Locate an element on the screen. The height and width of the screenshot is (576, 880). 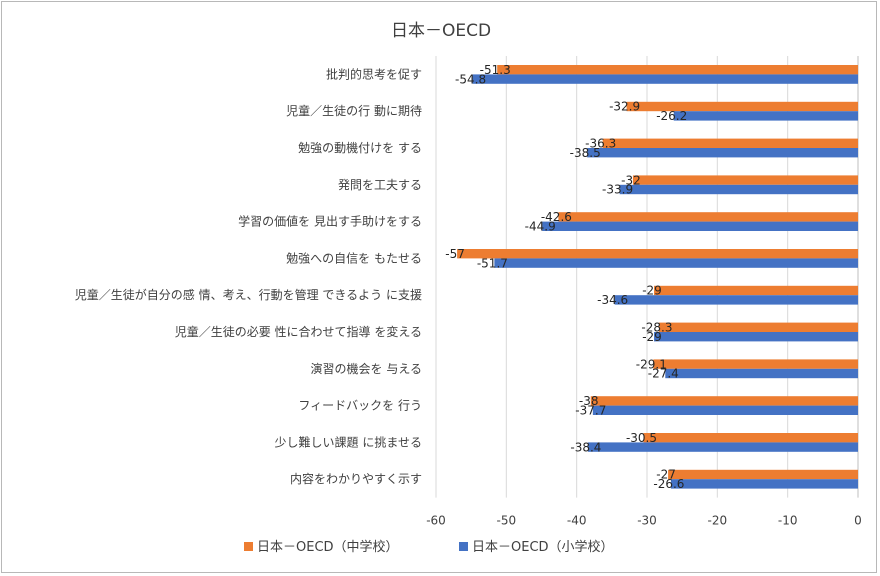
x-tick-label: -30 is located at coordinates (647, 521).